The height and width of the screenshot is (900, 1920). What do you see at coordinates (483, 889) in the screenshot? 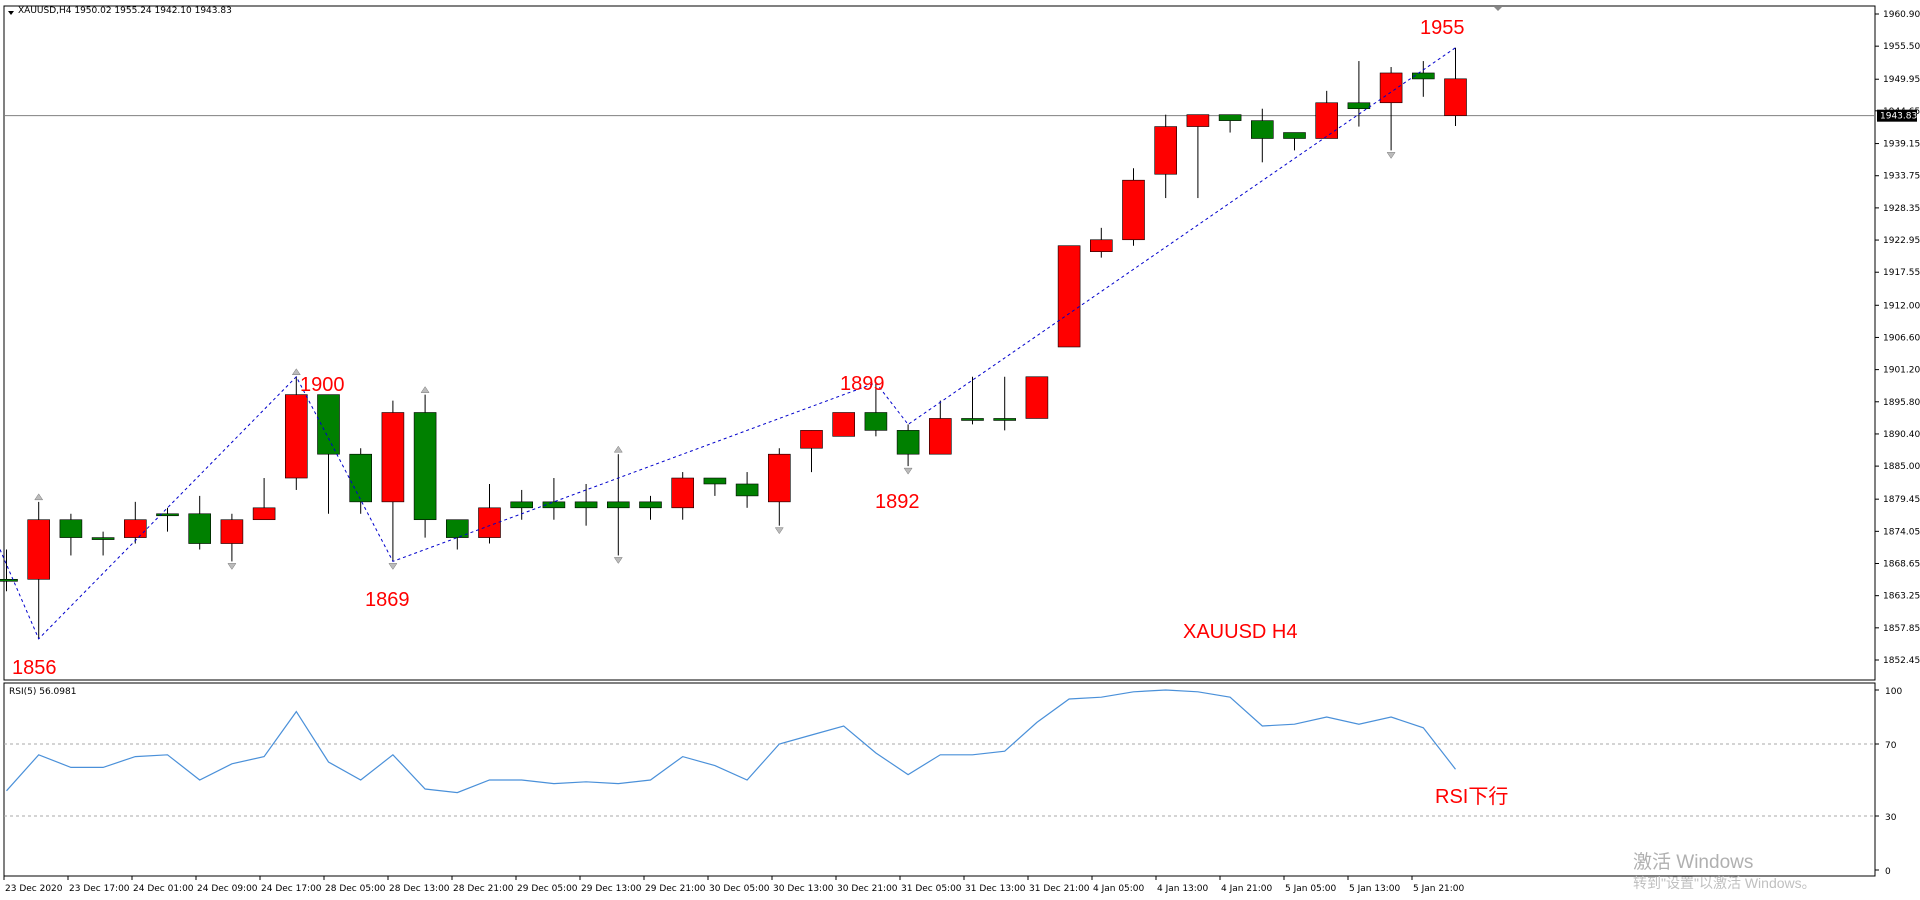
I see `time-tick-label: 28 Dec 21:00` at bounding box center [483, 889].